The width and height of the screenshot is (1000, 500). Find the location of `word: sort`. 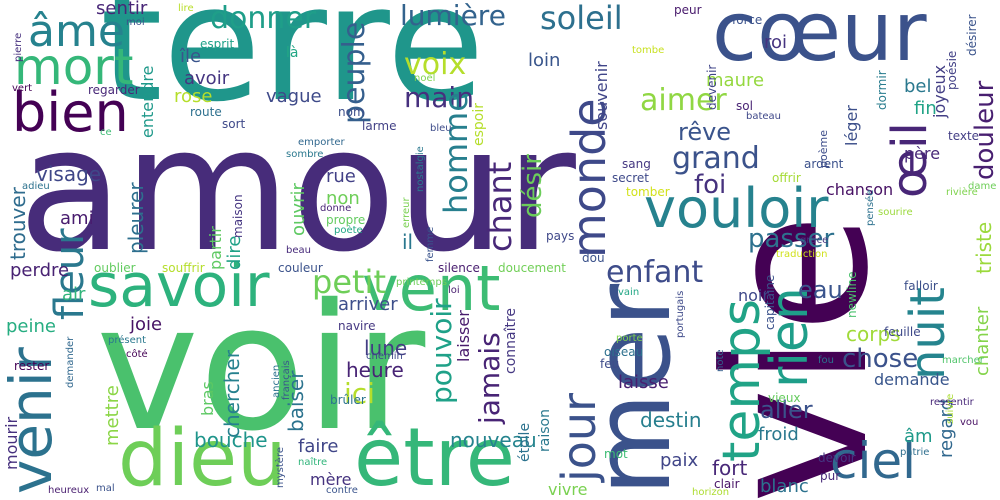

word: sort is located at coordinates (234, 124).